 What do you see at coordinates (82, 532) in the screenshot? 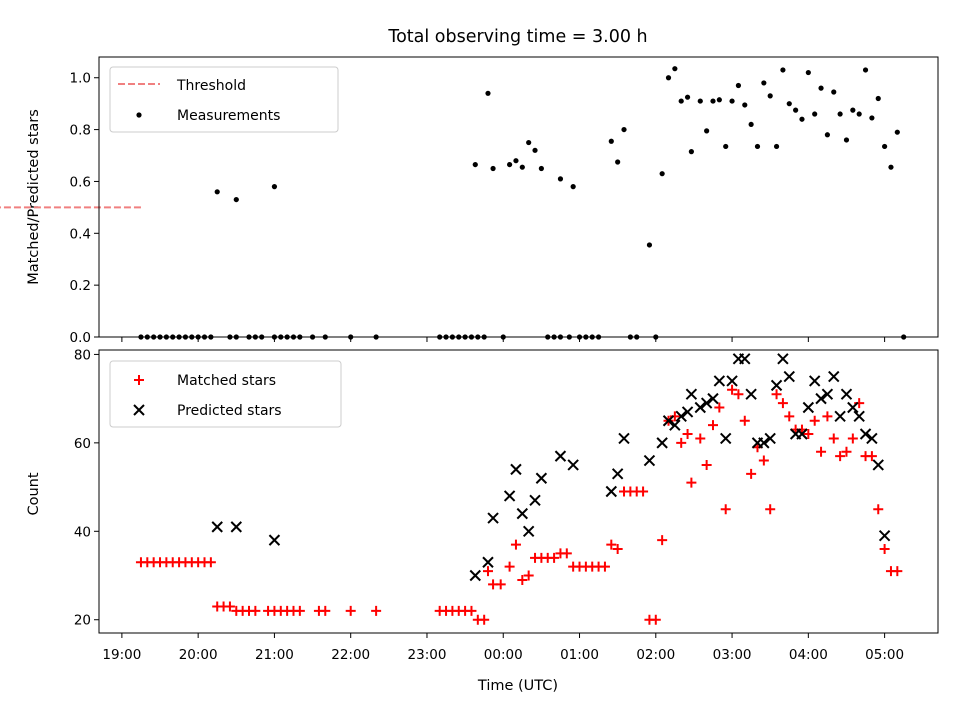
I see `bottom-y-tick-label: 40` at bounding box center [82, 532].